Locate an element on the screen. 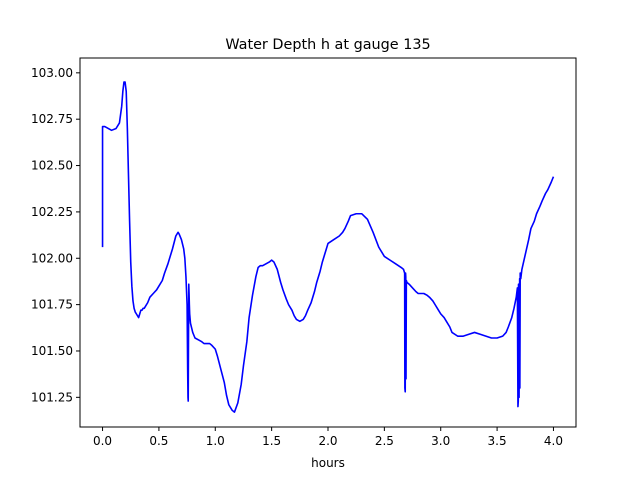 The width and height of the screenshot is (640, 480). x-tick-label: 0.5 is located at coordinates (158, 441).